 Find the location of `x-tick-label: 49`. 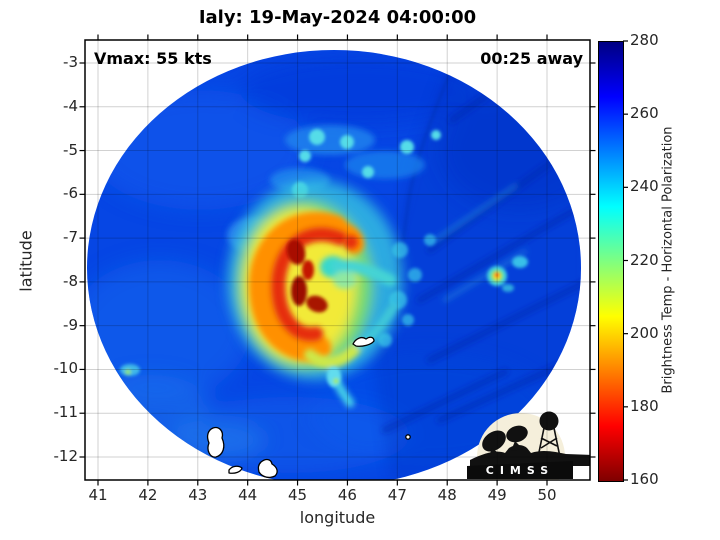

x-tick-label: 49 is located at coordinates (497, 495).